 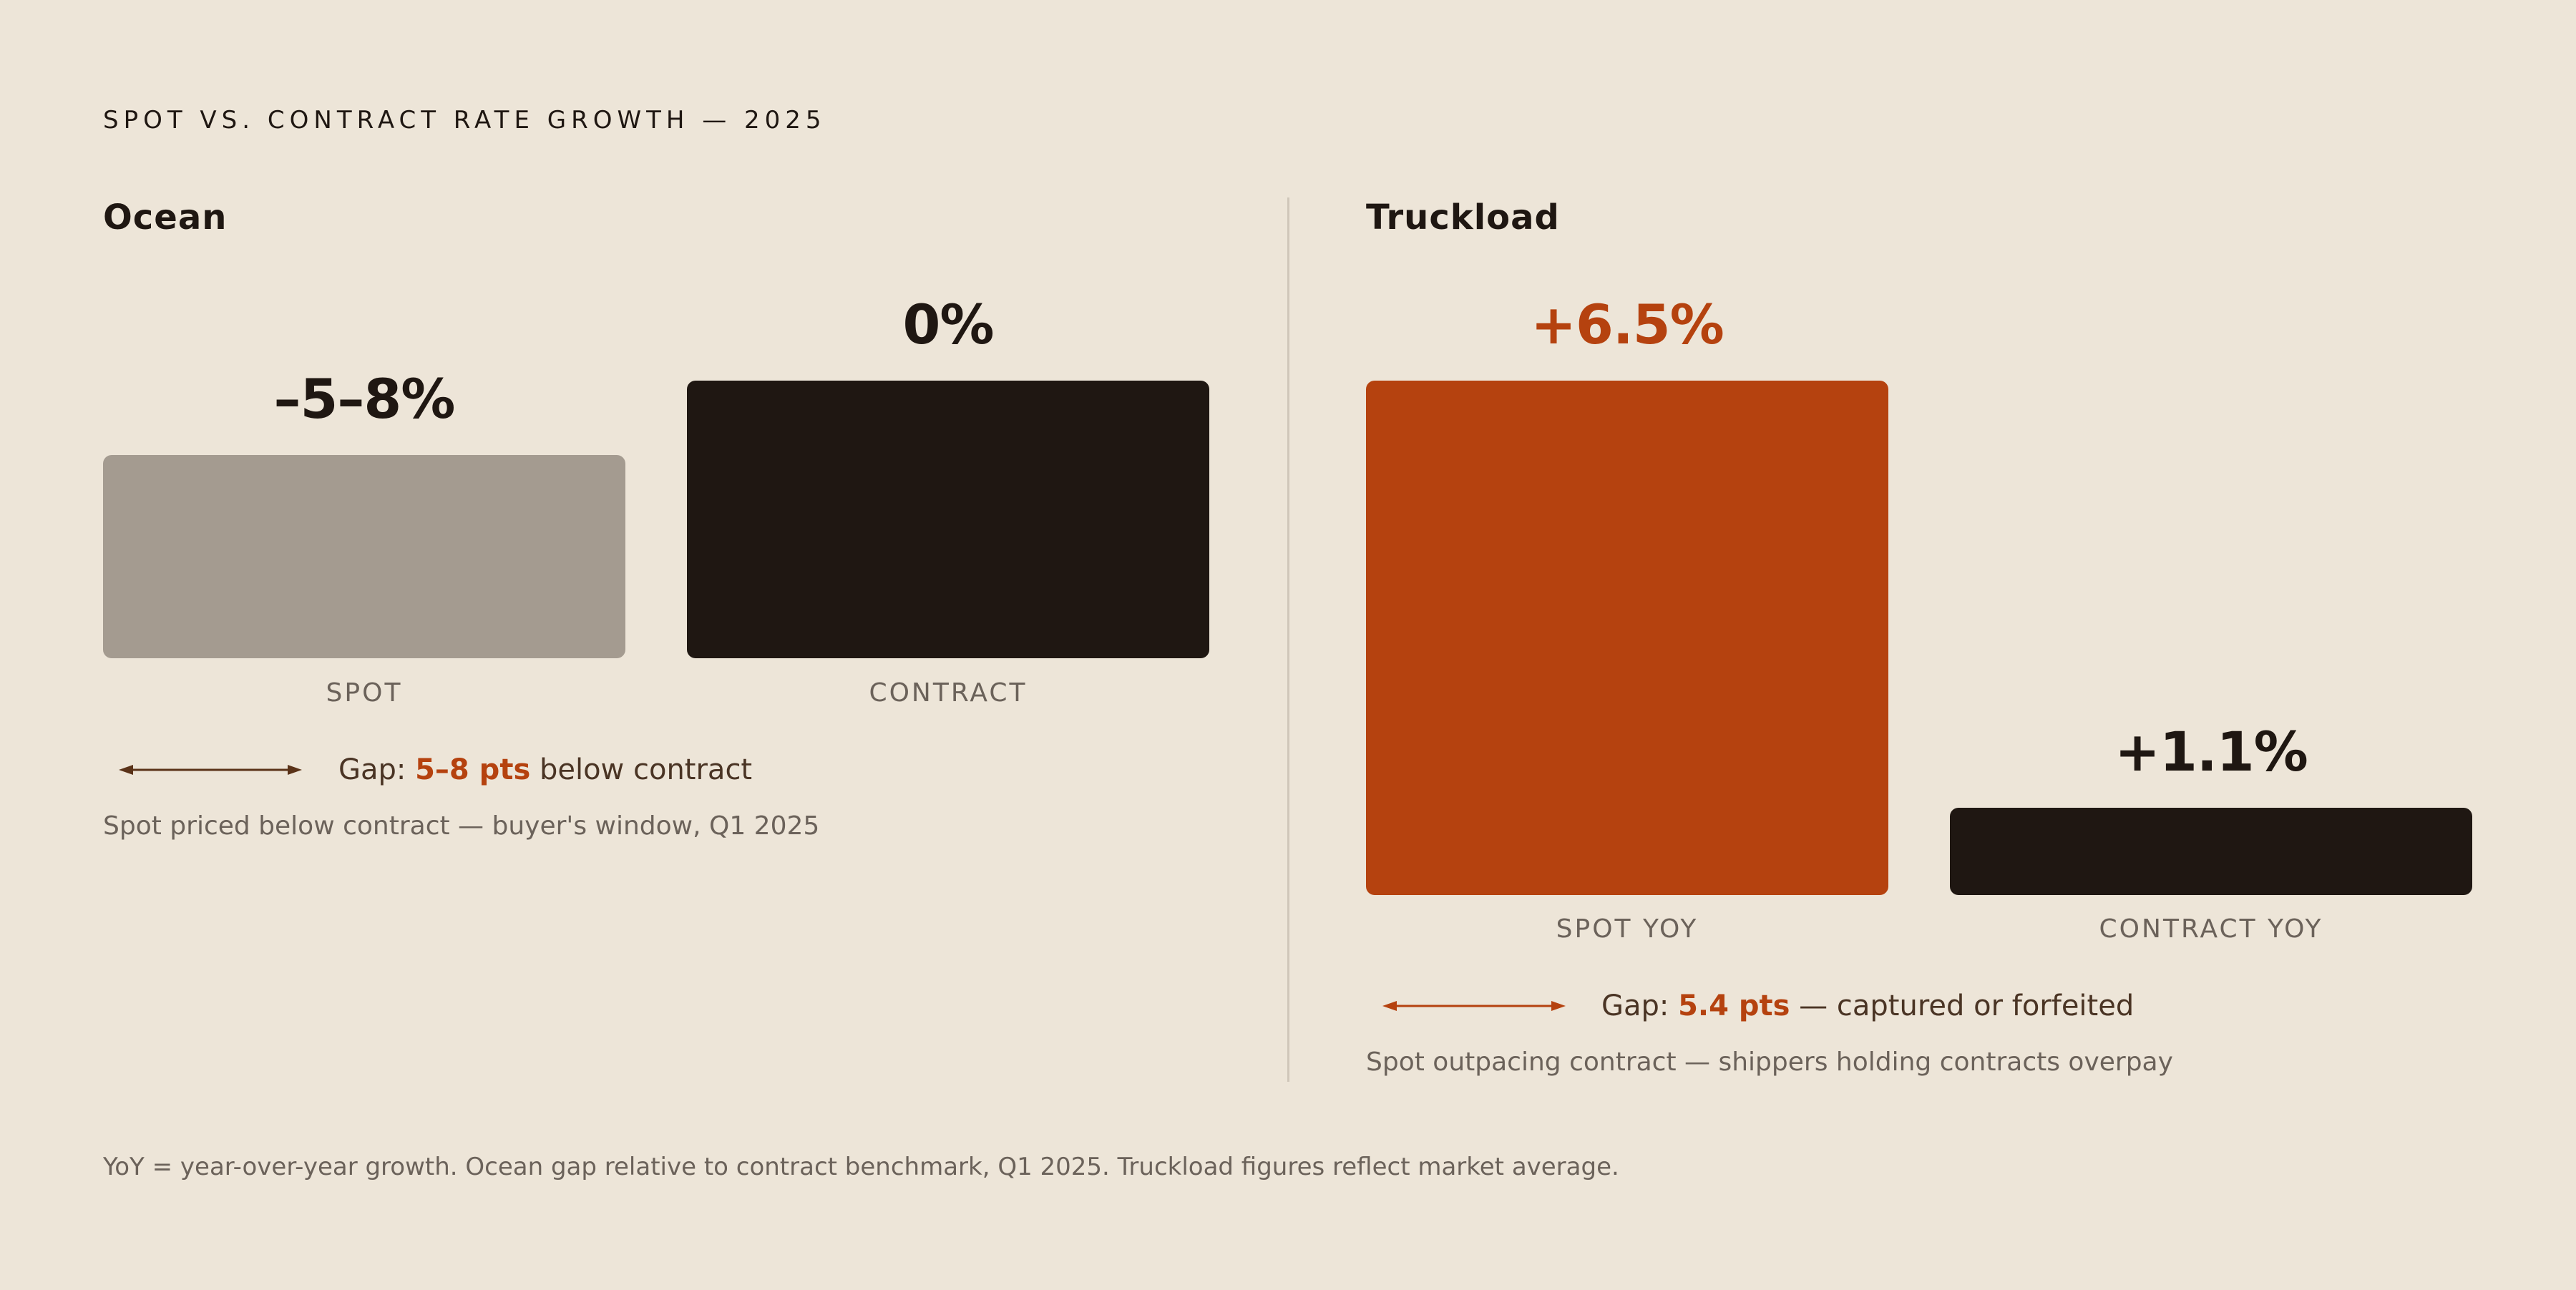 I want to click on ocean-gap-highlight: 5–8 pts, so click(x=473, y=770).